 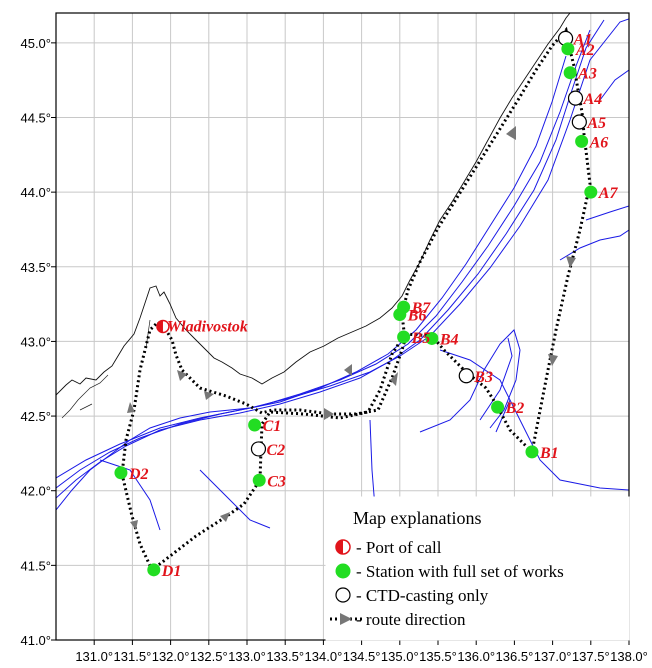 I want to click on coastline-inner, so click(x=106, y=369).